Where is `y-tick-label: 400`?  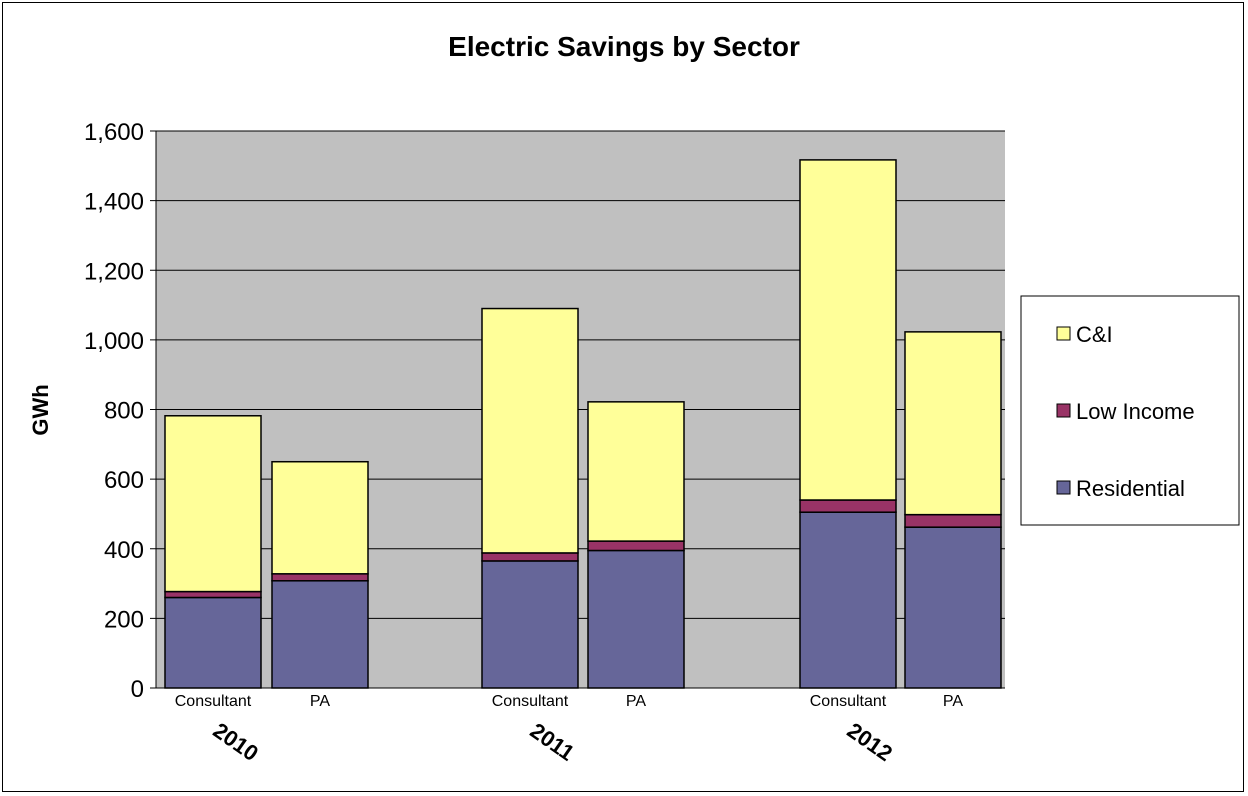 y-tick-label: 400 is located at coordinates (124, 550).